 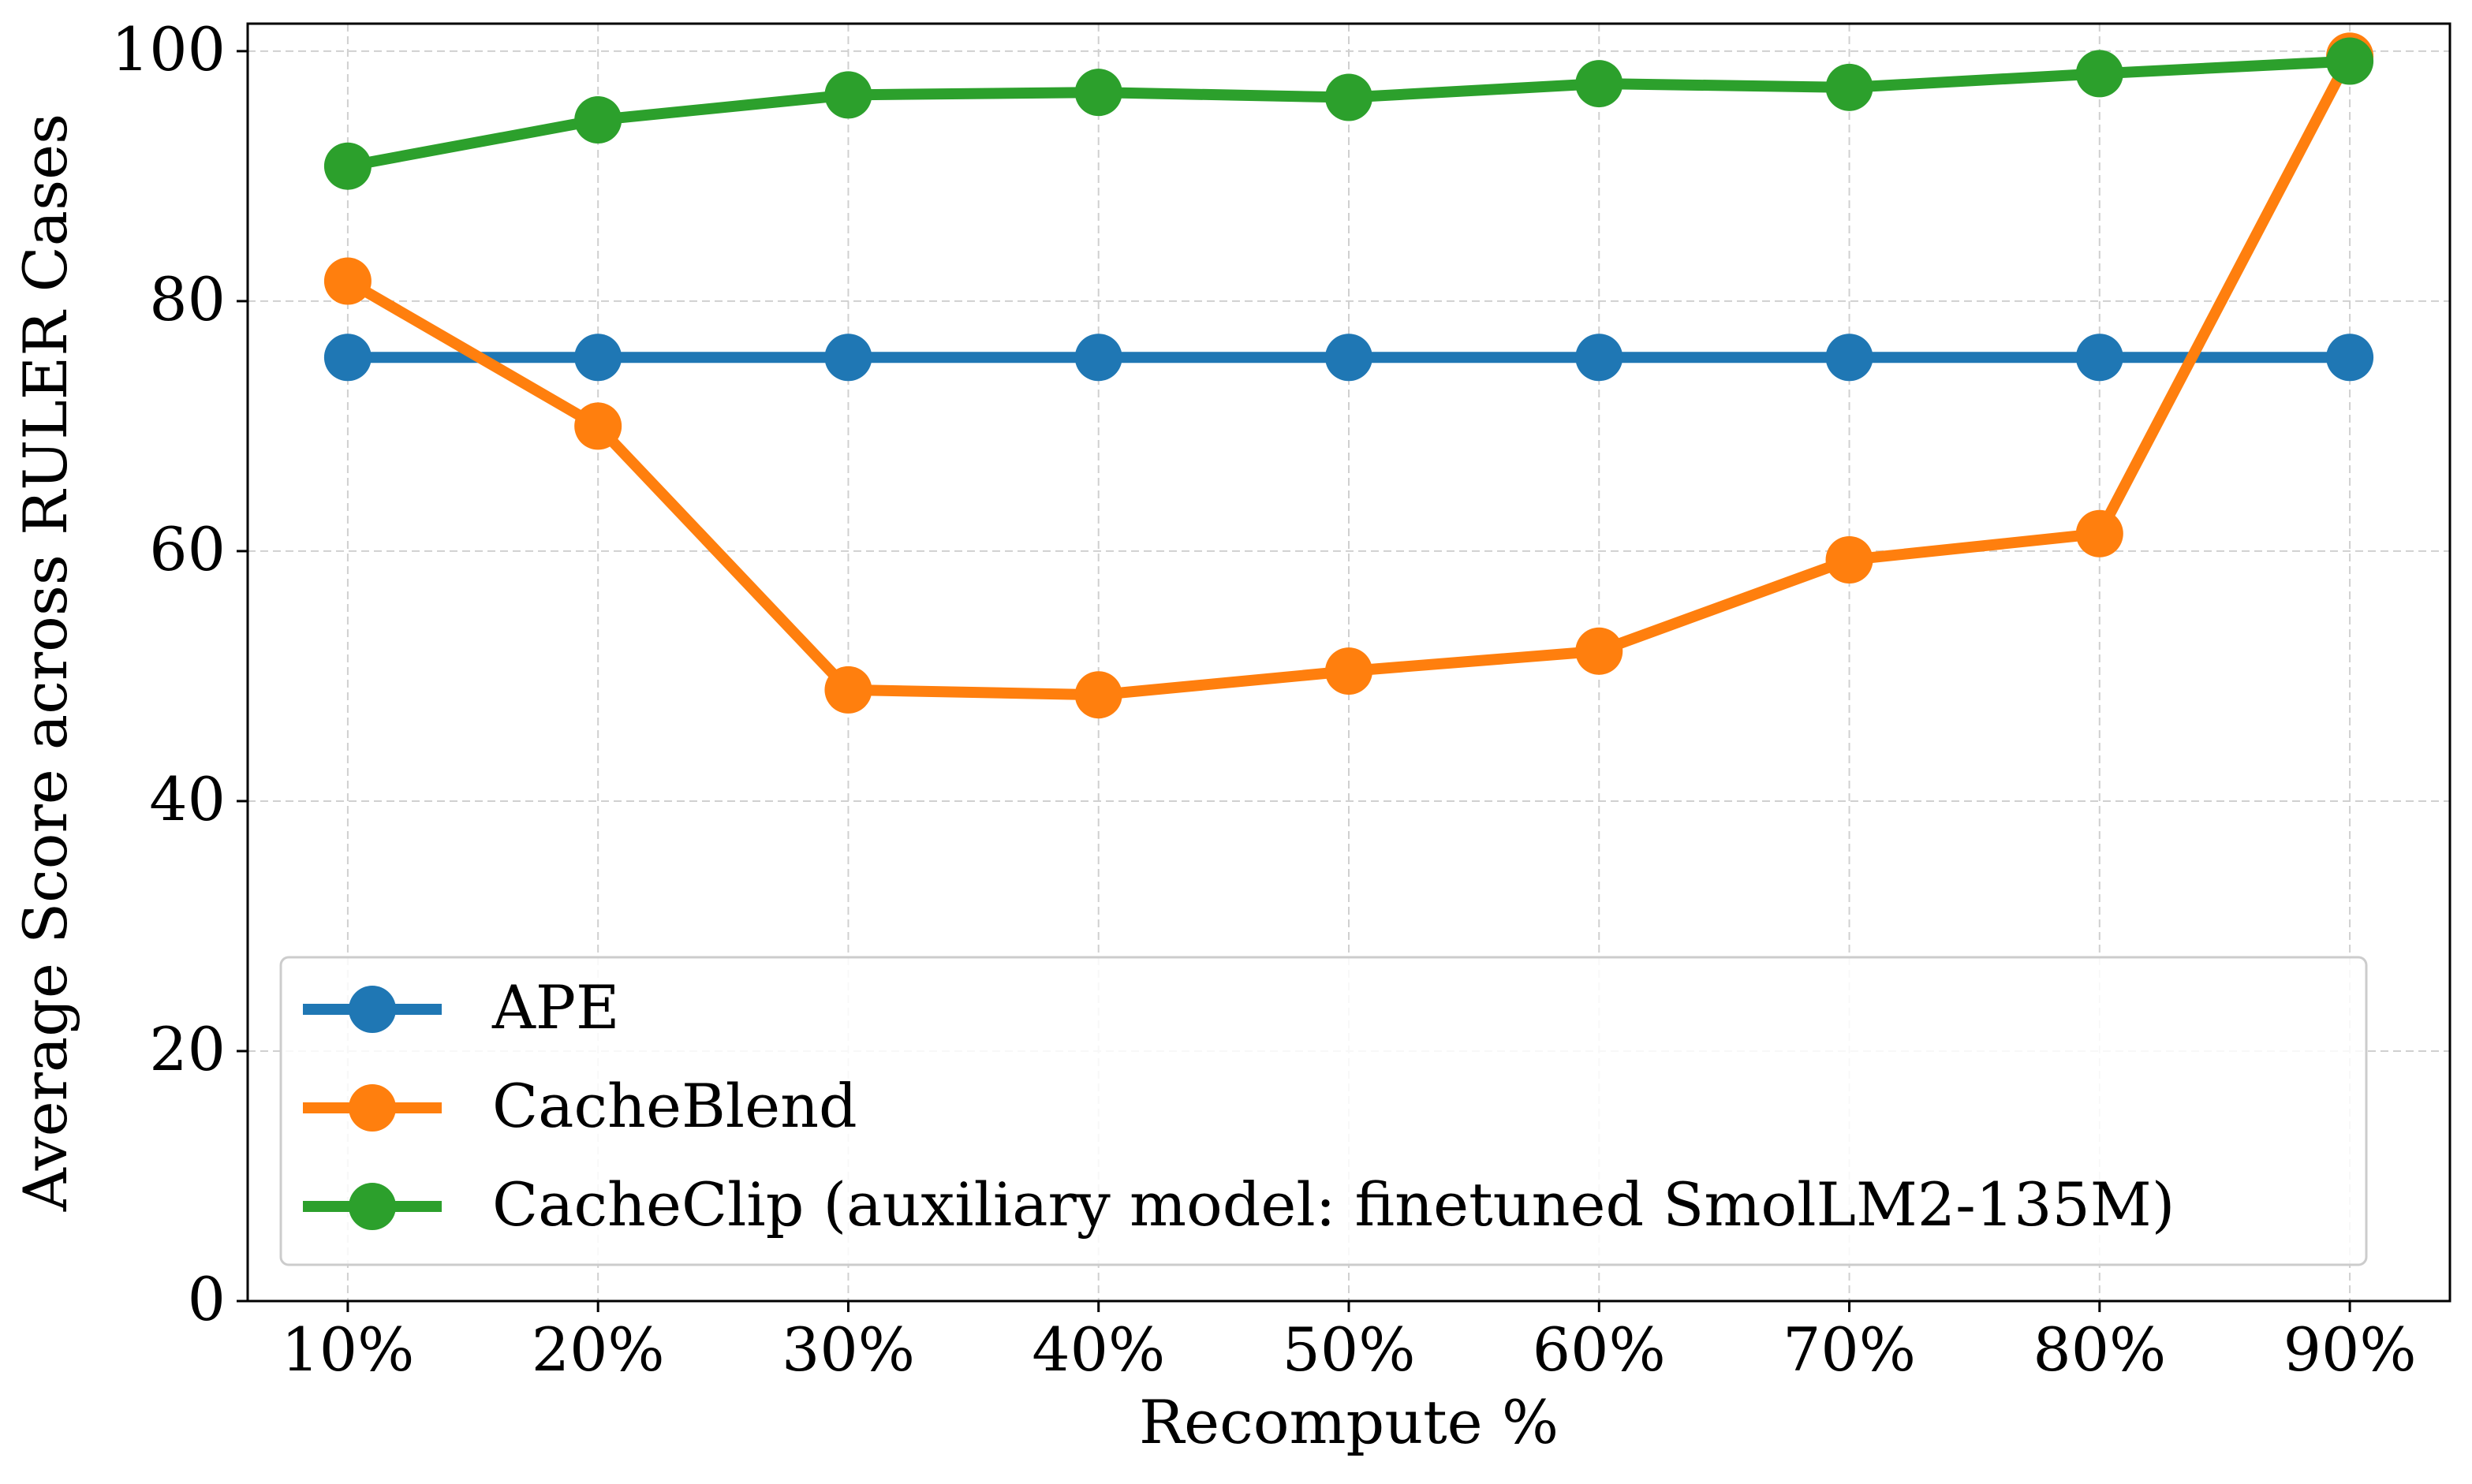 I want to click on x-tick-label: 40%, so click(x=1099, y=1349).